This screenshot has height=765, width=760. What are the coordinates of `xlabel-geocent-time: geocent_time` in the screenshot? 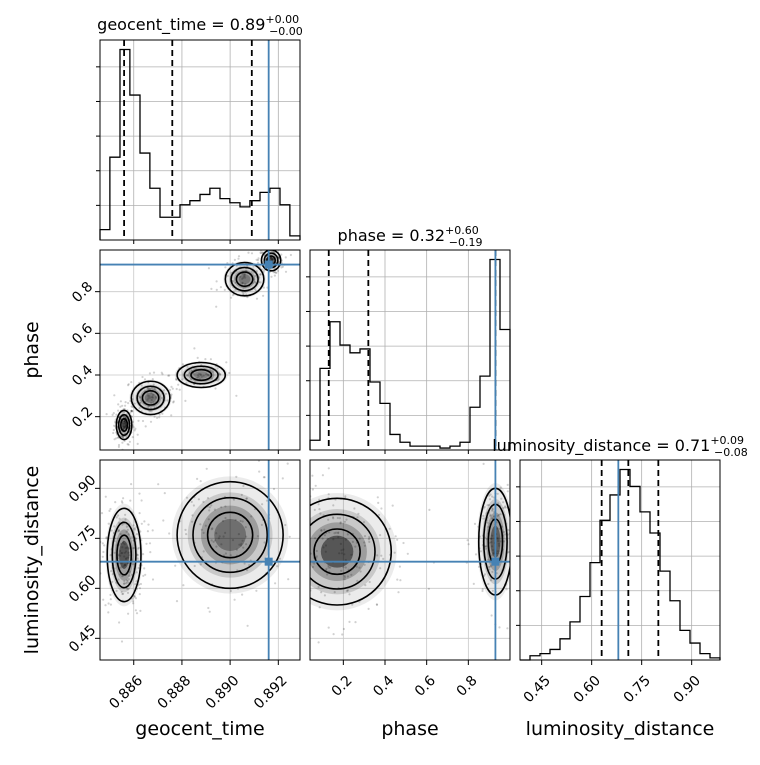 It's located at (199, 729).